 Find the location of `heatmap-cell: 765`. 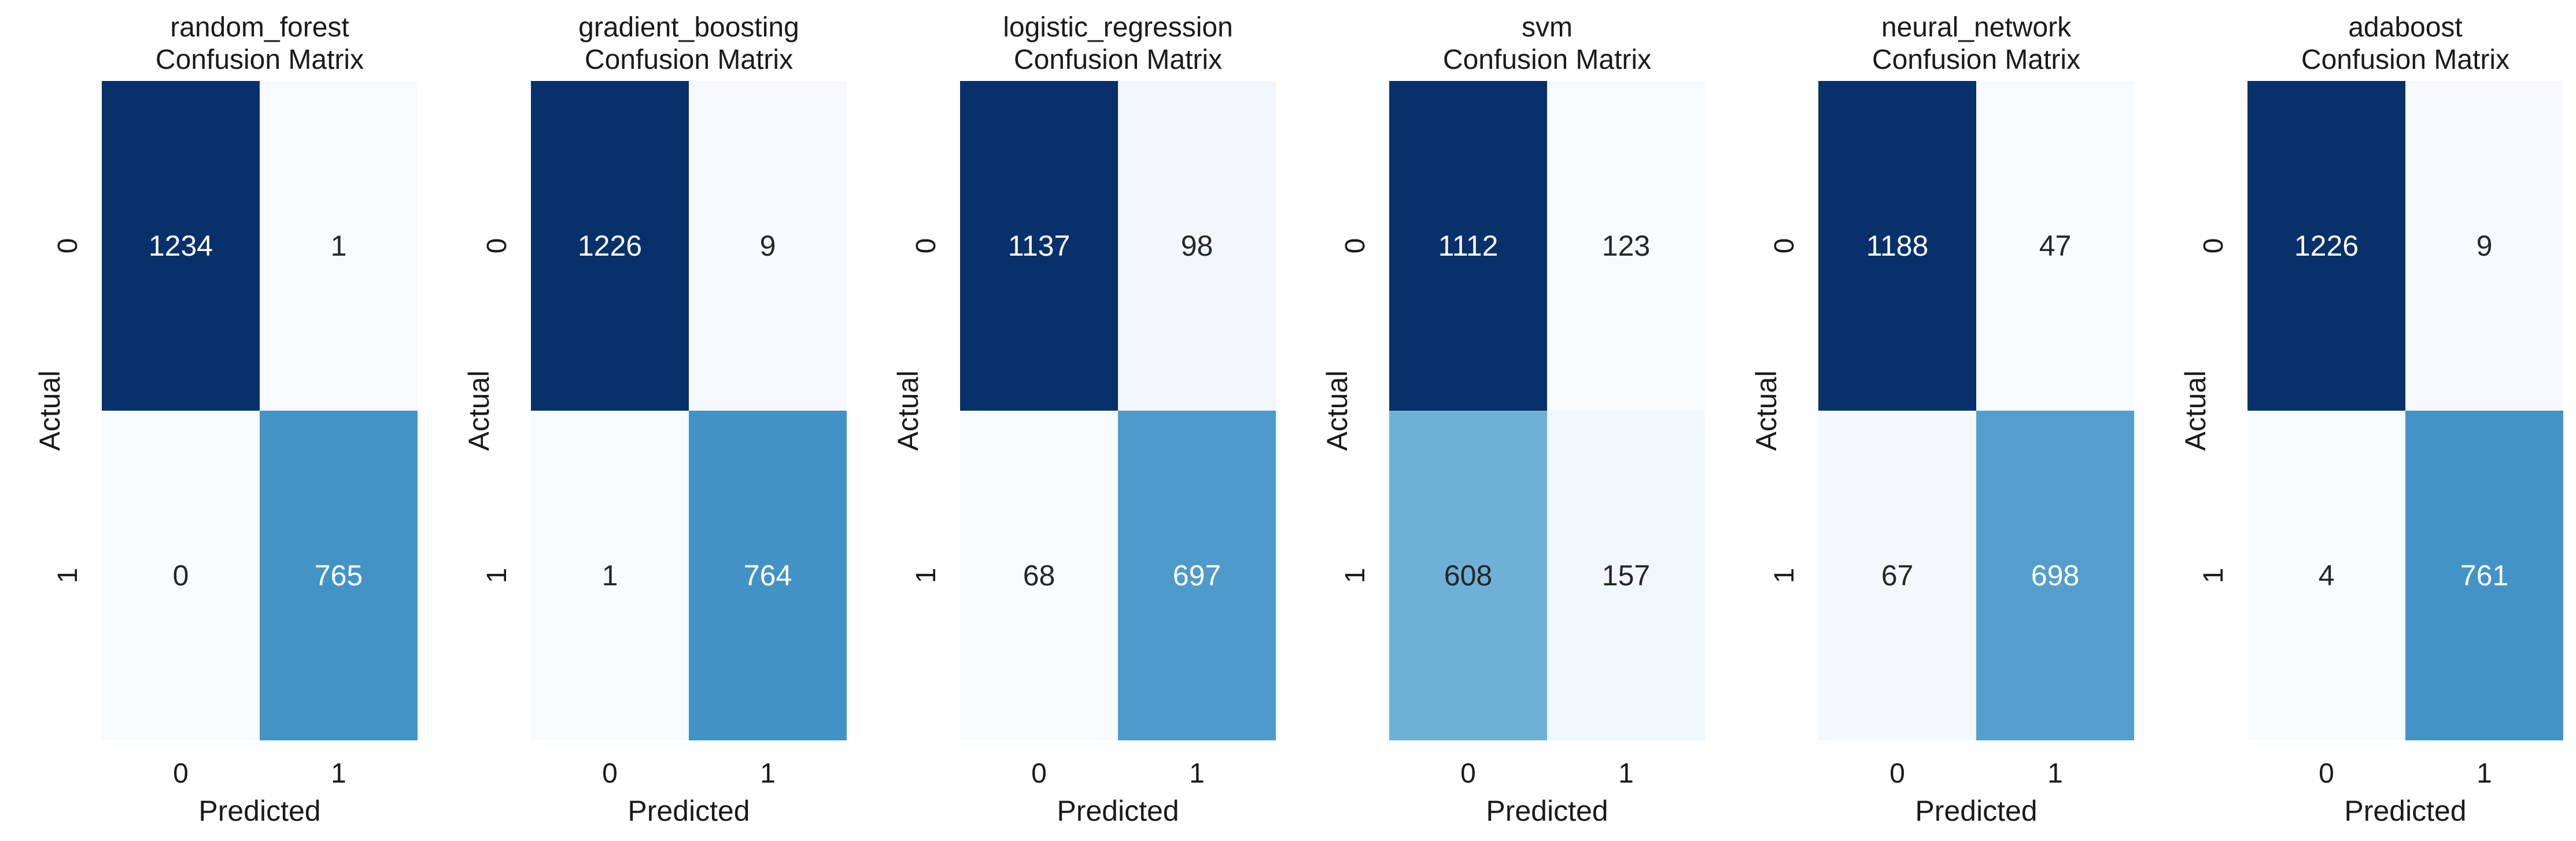

heatmap-cell: 765 is located at coordinates (339, 575).